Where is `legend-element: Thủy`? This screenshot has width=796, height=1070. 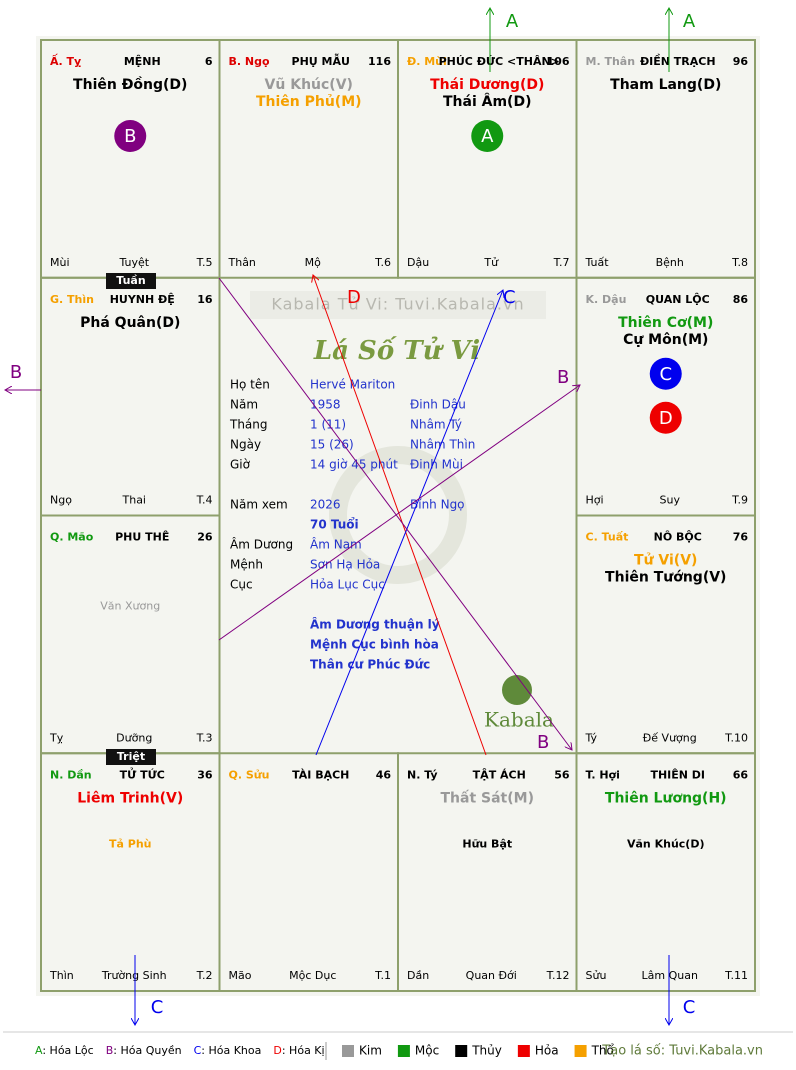 legend-element: Thủy is located at coordinates (486, 1051).